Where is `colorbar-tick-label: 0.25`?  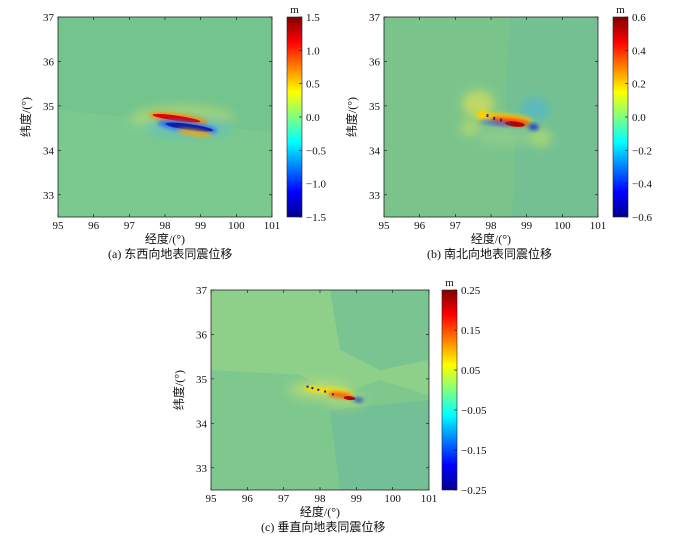
colorbar-tick-label: 0.25 is located at coordinates (471, 291).